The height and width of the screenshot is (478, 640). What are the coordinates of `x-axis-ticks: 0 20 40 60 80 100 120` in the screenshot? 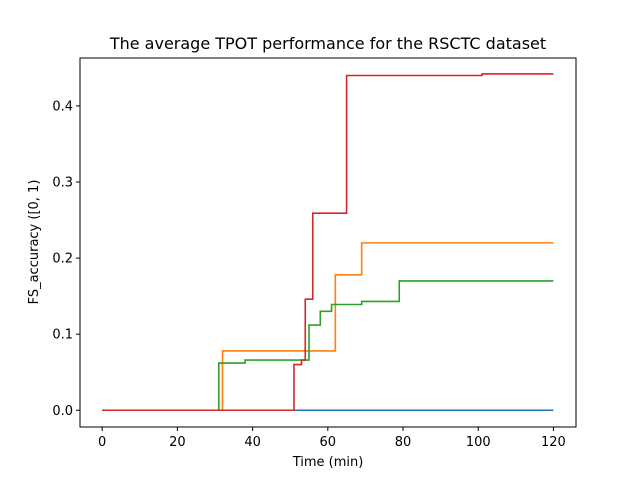 It's located at (332, 438).